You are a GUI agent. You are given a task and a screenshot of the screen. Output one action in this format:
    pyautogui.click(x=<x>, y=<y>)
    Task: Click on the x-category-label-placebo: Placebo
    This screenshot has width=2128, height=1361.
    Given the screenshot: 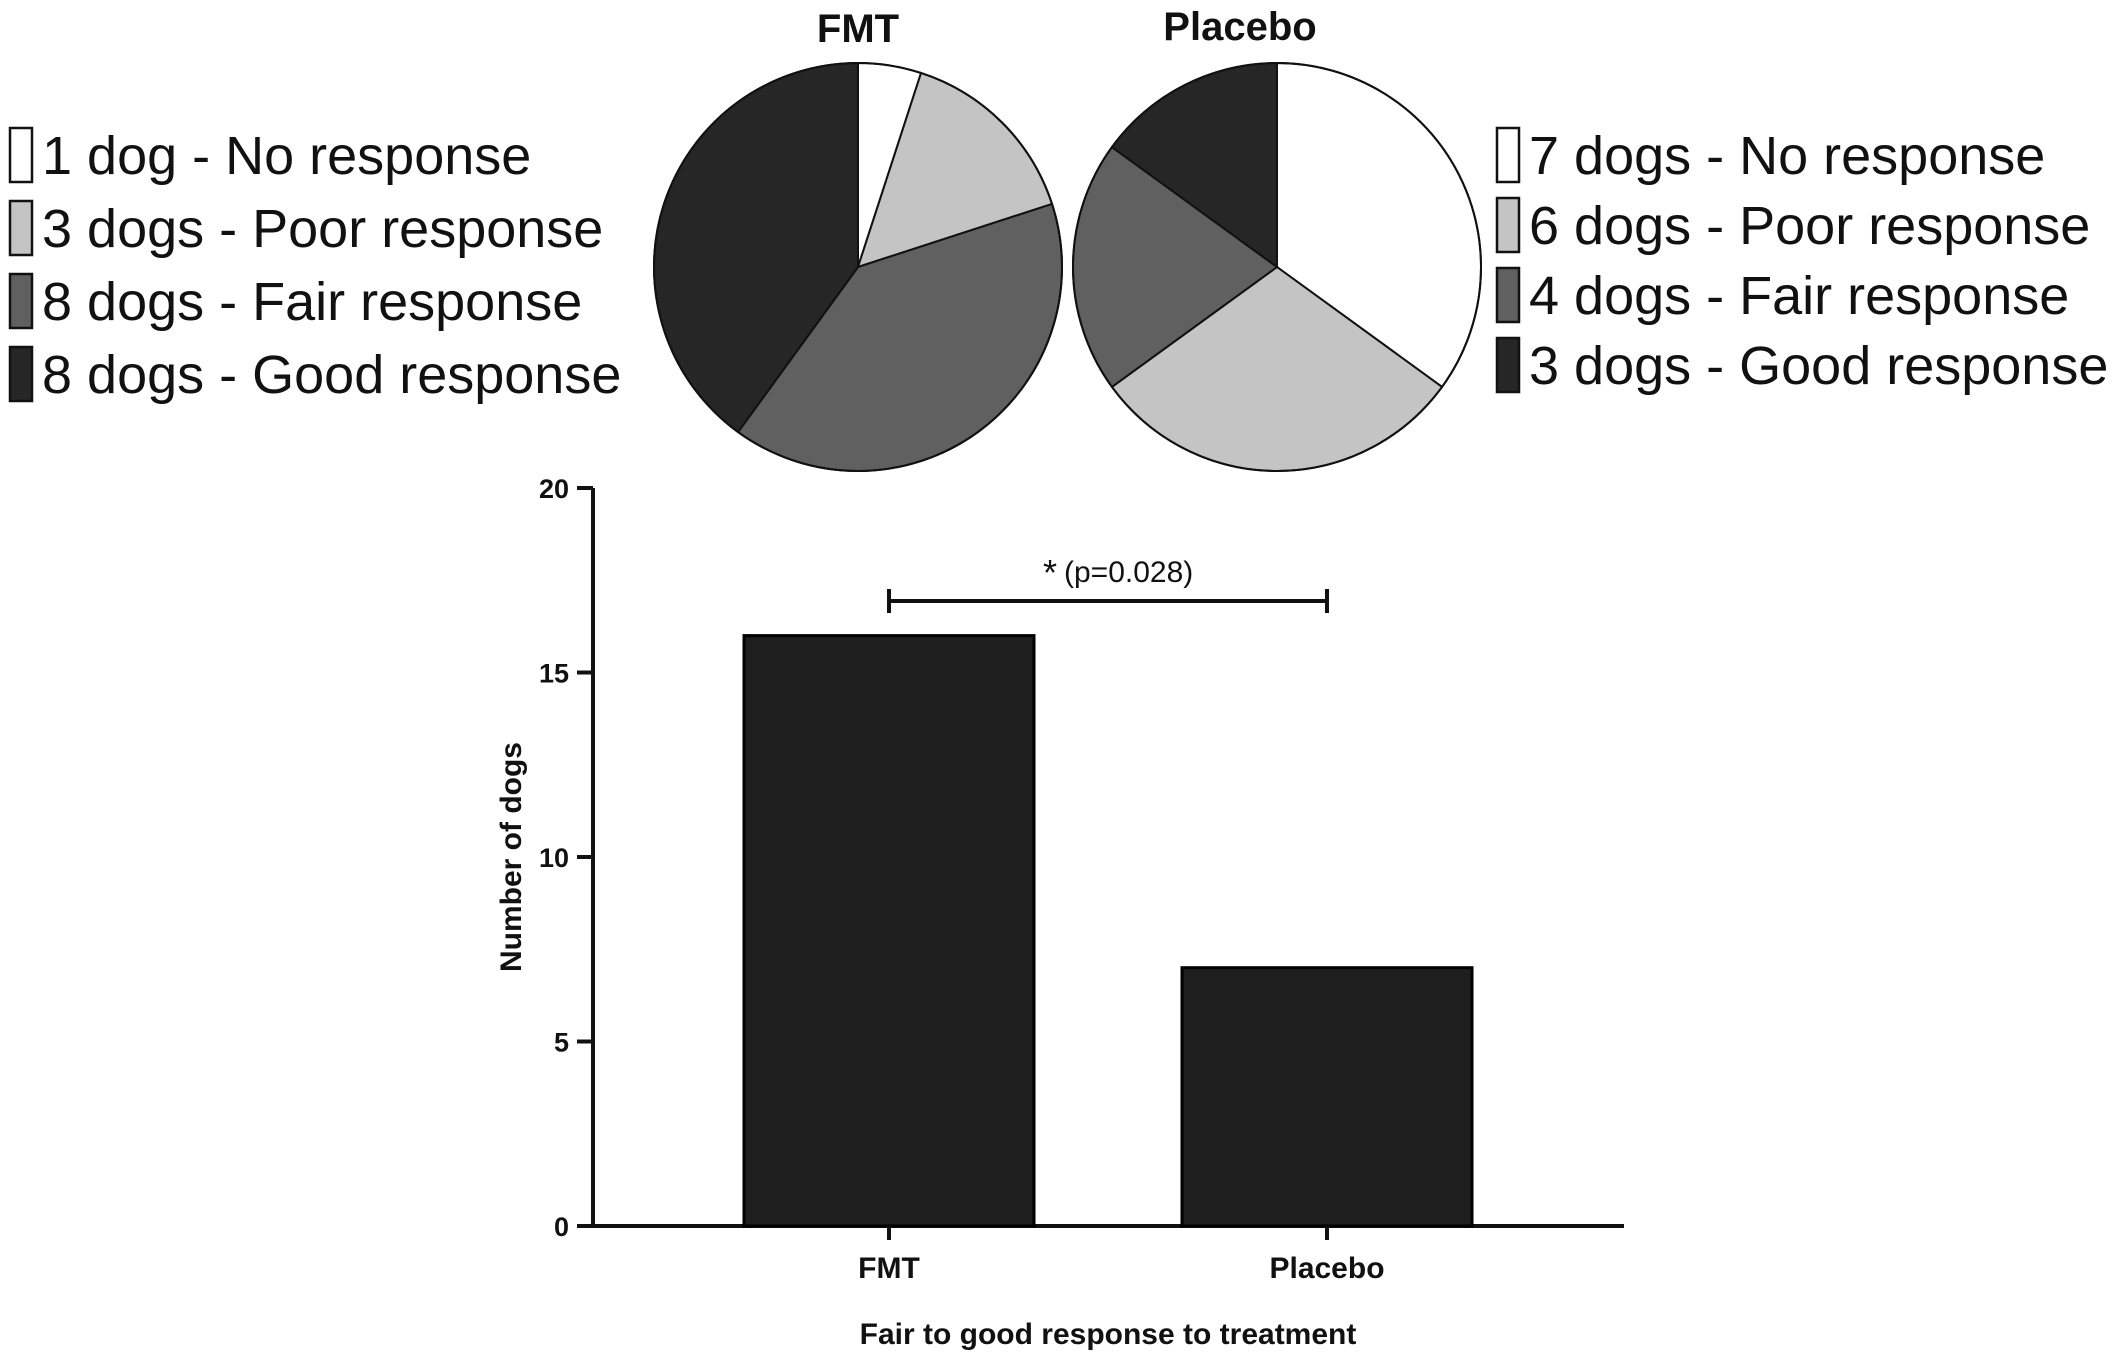 What is the action you would take?
    pyautogui.click(x=1326, y=1268)
    